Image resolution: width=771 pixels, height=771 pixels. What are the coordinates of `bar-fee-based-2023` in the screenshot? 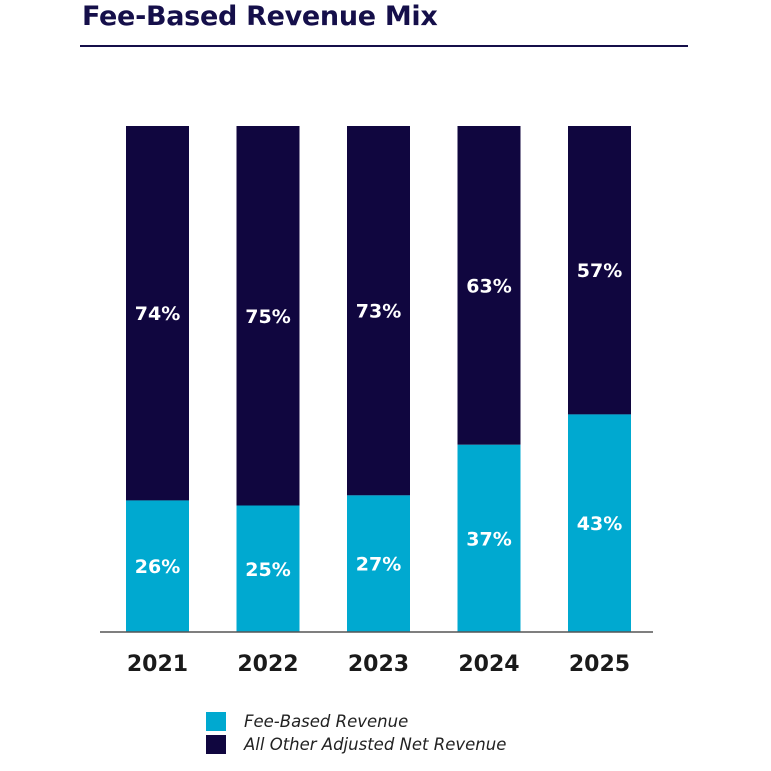 It's located at (378, 563).